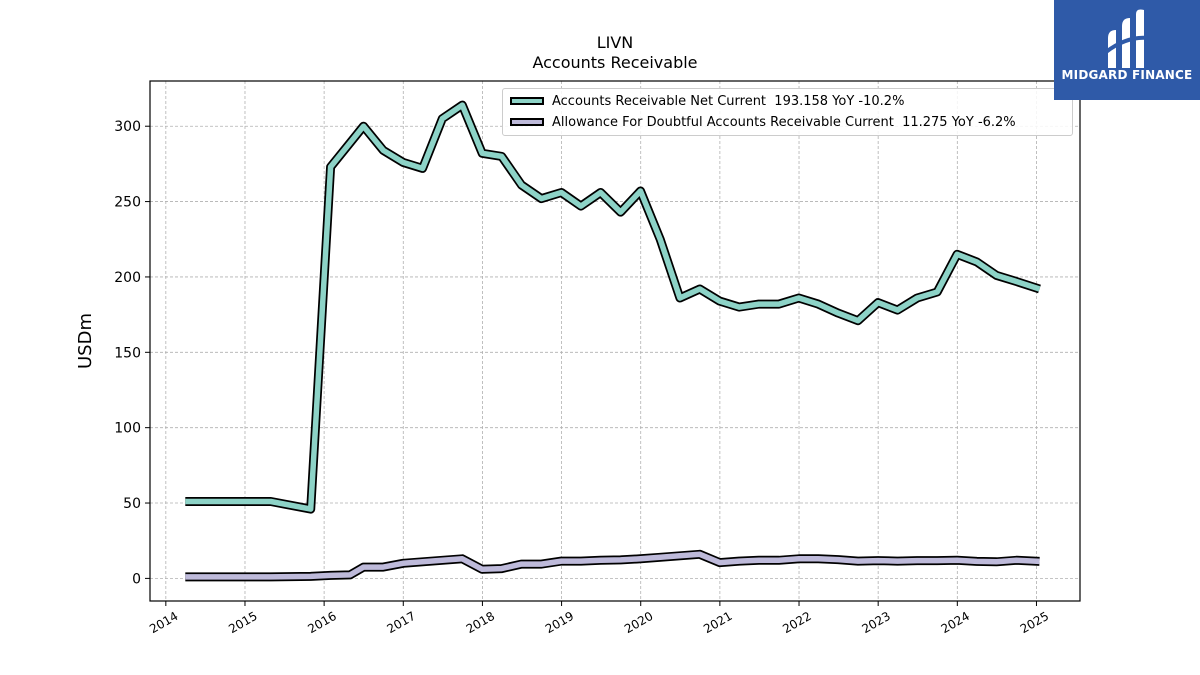 The width and height of the screenshot is (1200, 675). What do you see at coordinates (638, 622) in the screenshot?
I see `x-tick-label: 2020` at bounding box center [638, 622].